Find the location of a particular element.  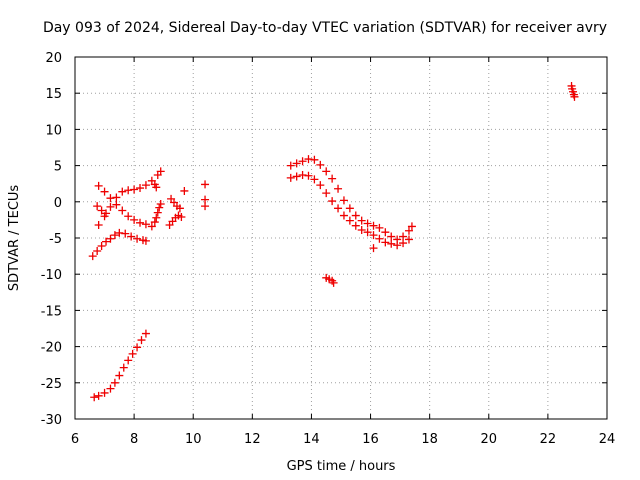

x-tick-label: 24 is located at coordinates (607, 439).